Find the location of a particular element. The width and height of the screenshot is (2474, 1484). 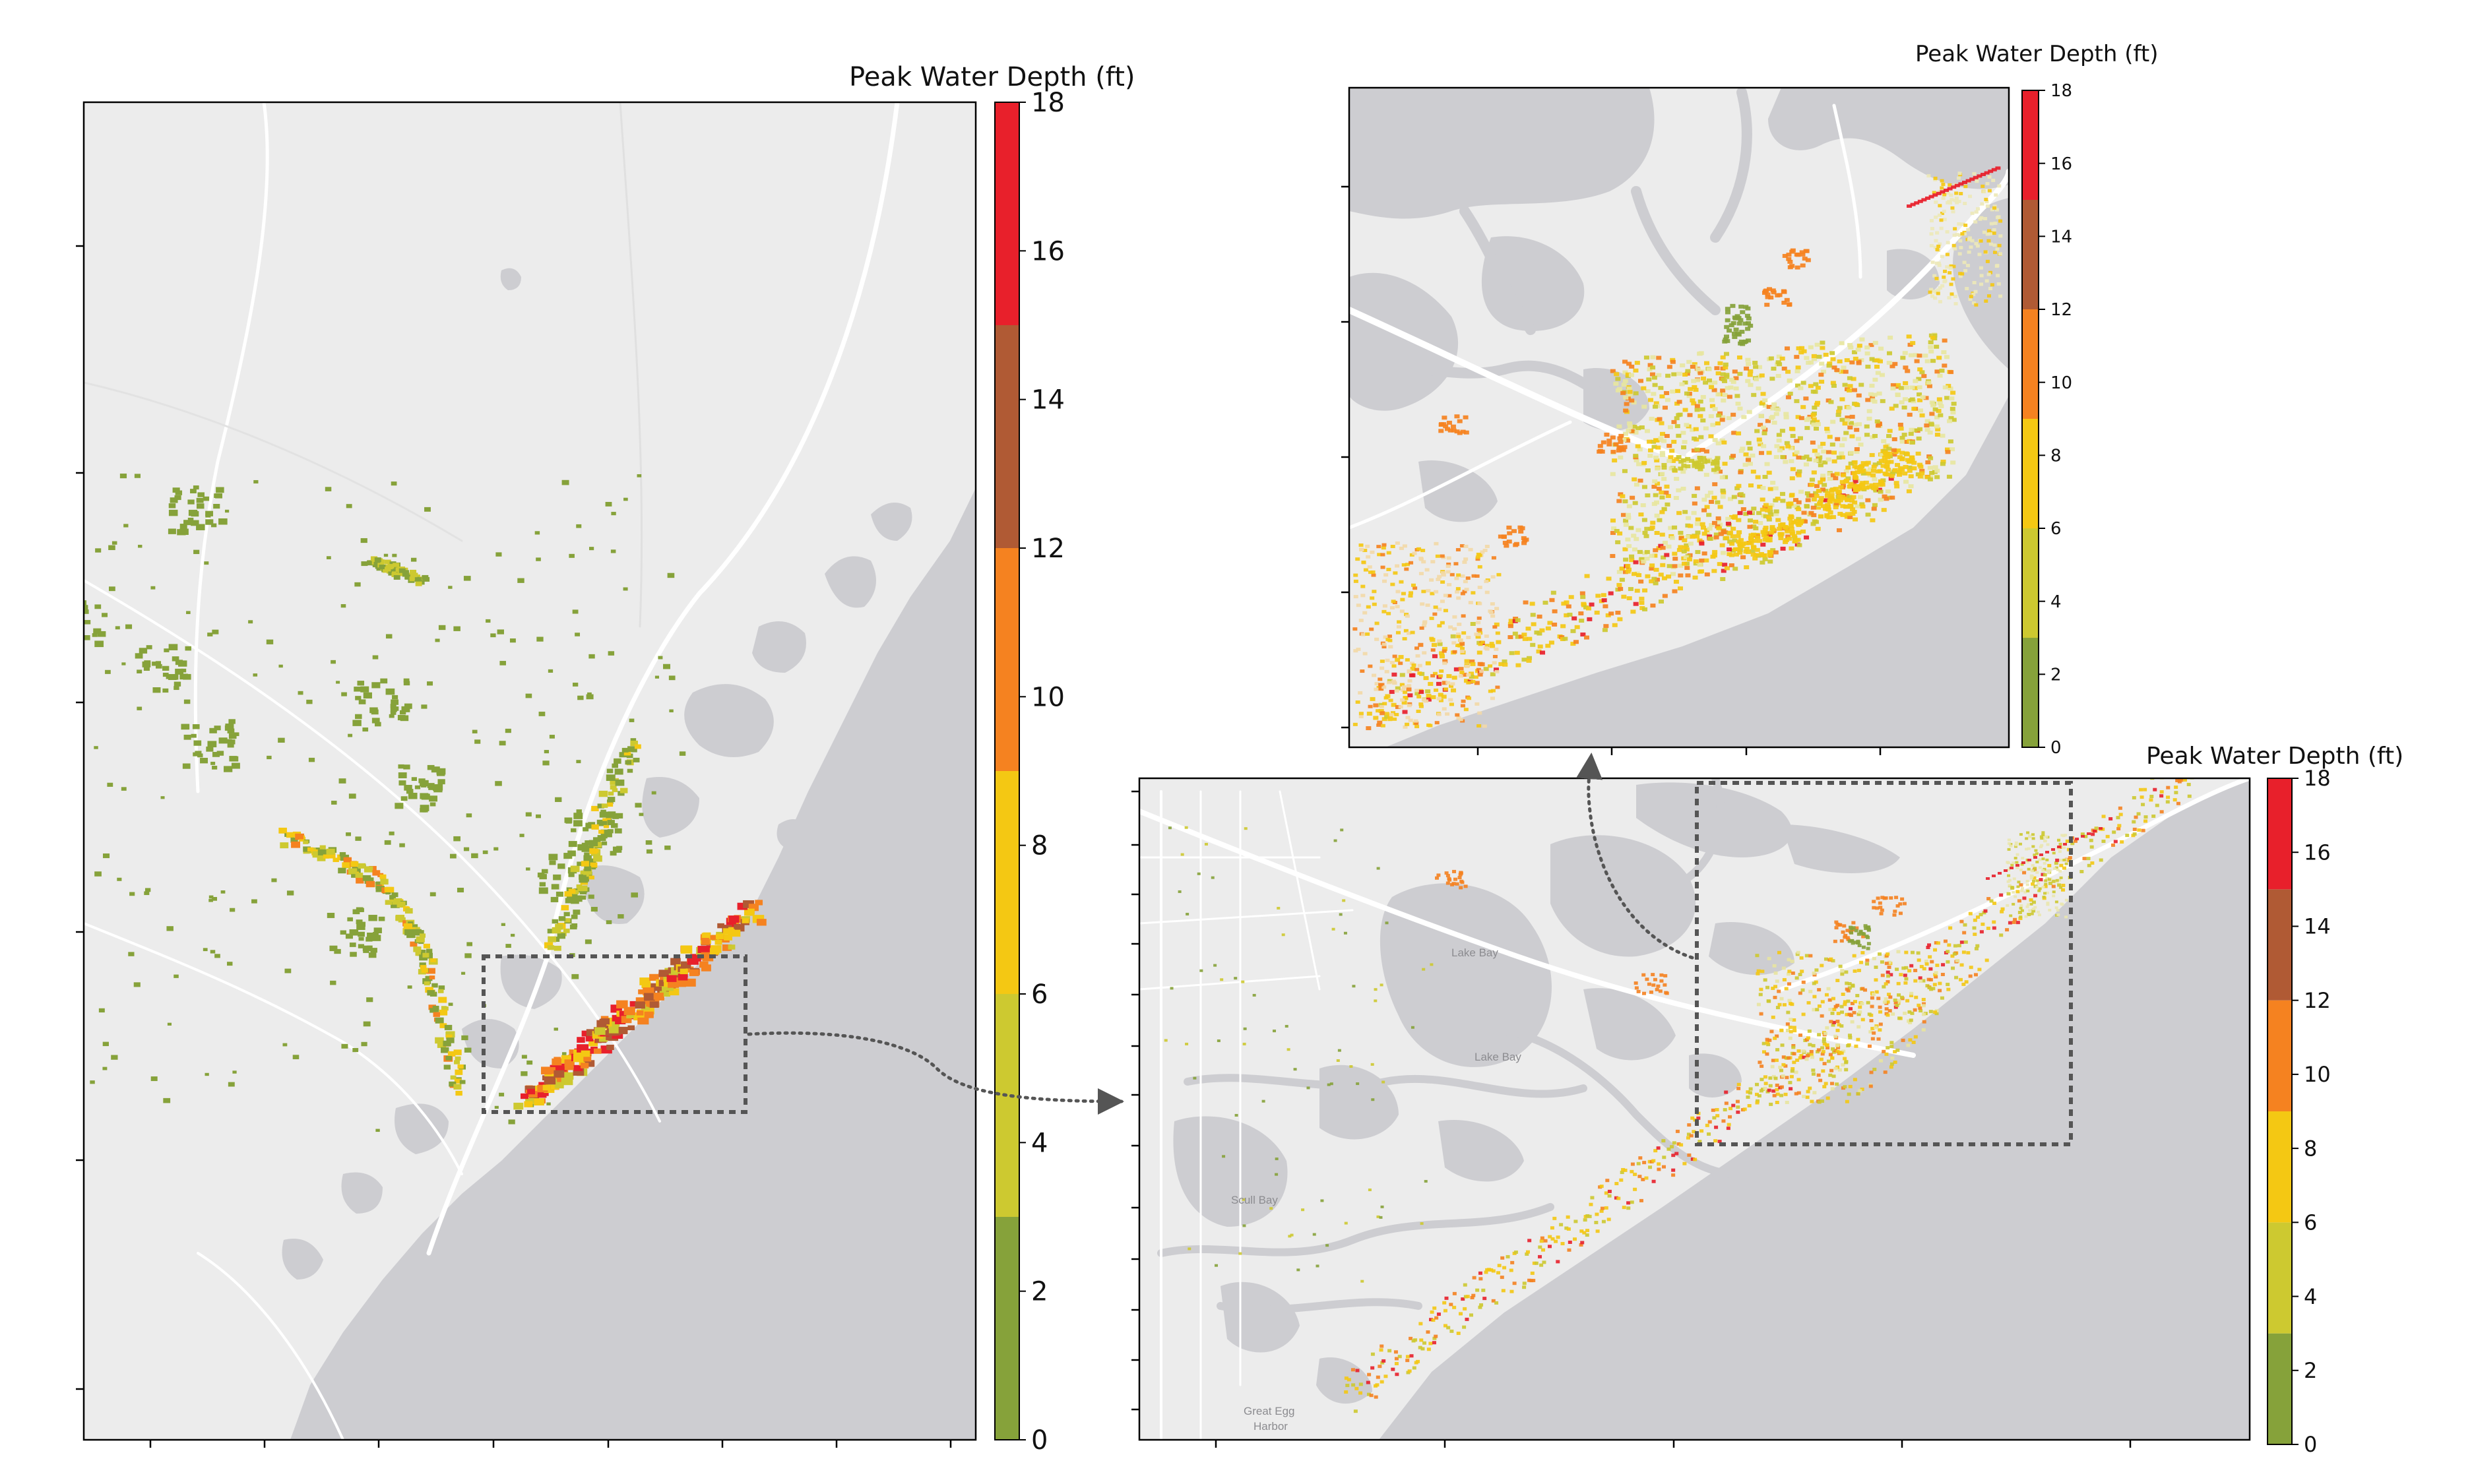

zoom1-colorbar-tick-label: 2 is located at coordinates (2310, 1371).